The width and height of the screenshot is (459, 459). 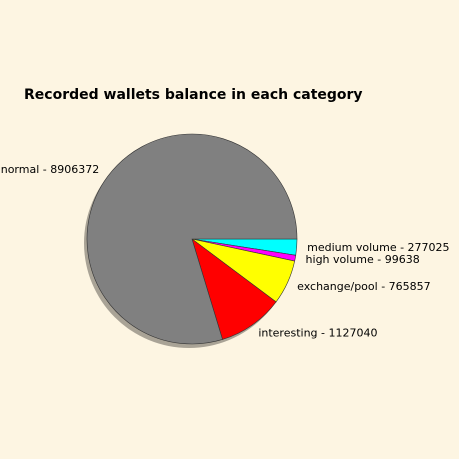 I want to click on slice-label-normal: normal - 8906372, so click(x=50, y=169).